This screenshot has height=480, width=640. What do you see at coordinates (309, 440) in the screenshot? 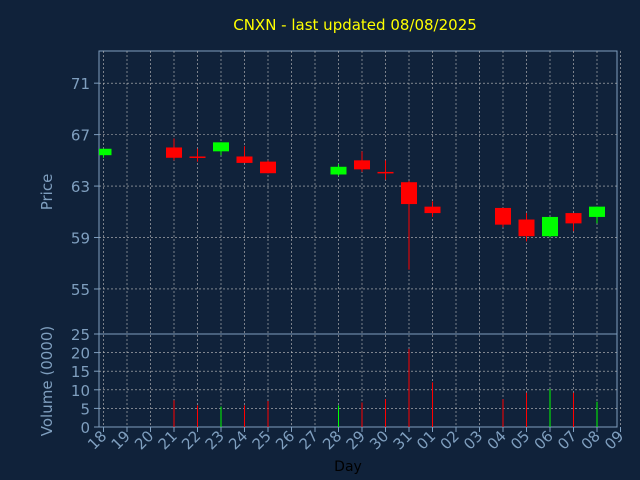
I see `day-tick-label: 27` at bounding box center [309, 440].